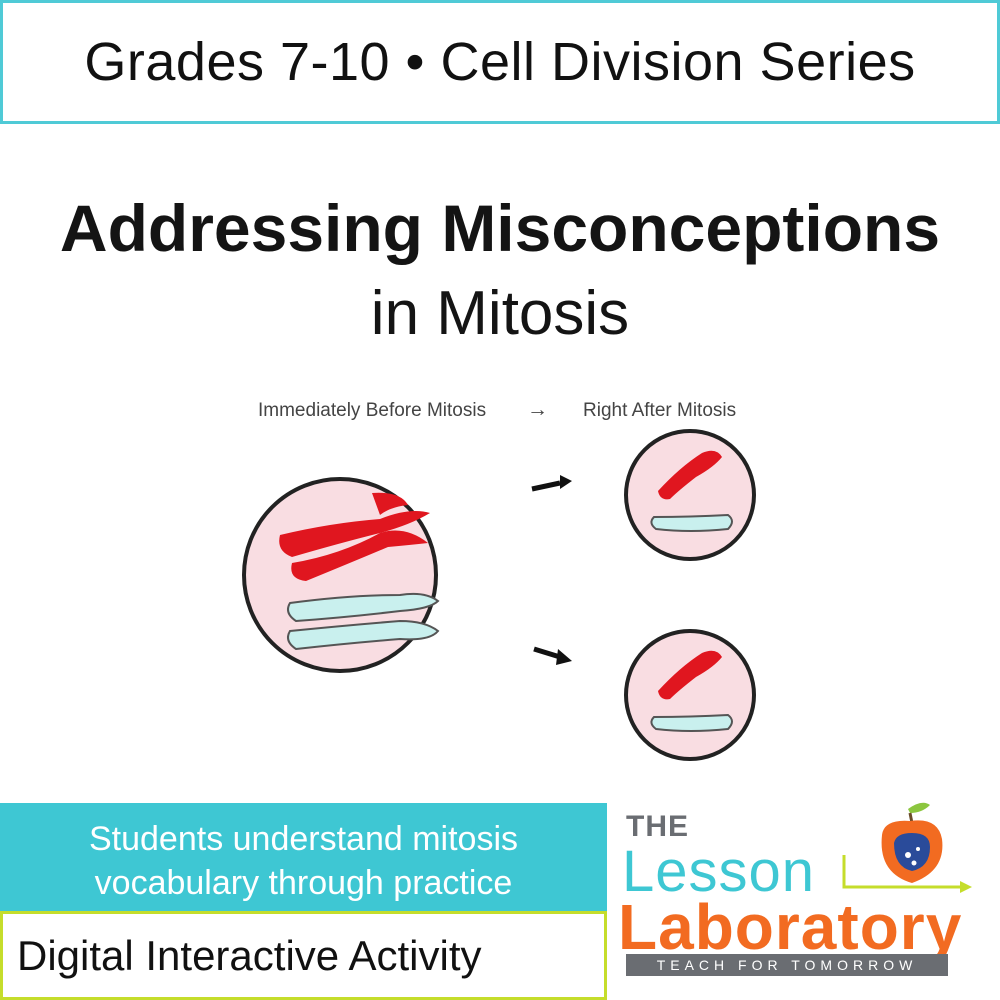 This screenshot has width=1000, height=1000. I want to click on activity-type-label: Digital Interactive Activity, so click(249, 955).